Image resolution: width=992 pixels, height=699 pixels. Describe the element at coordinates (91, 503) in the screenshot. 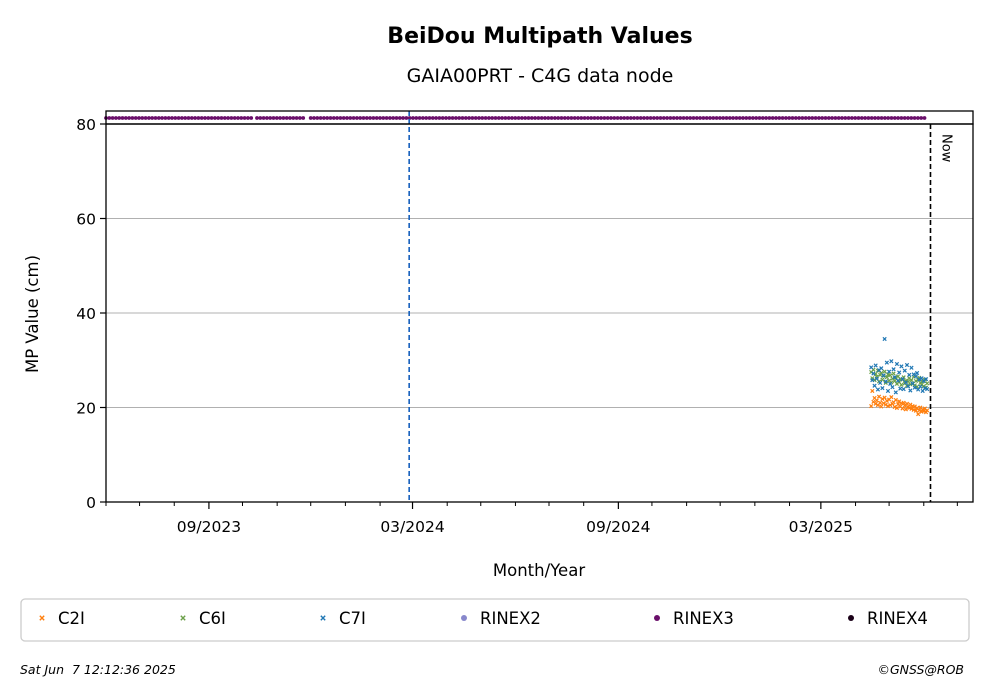

I see `y-tick-label: 0` at that location.